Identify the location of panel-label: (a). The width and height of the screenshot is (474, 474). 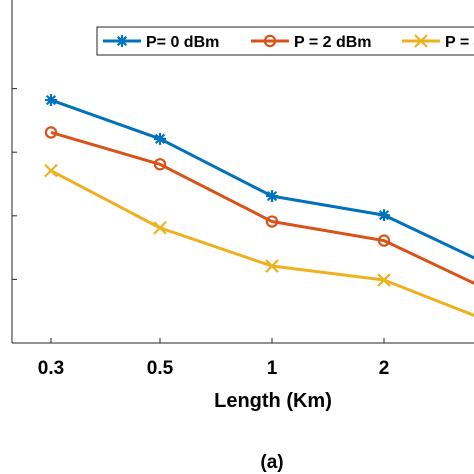
(271, 462).